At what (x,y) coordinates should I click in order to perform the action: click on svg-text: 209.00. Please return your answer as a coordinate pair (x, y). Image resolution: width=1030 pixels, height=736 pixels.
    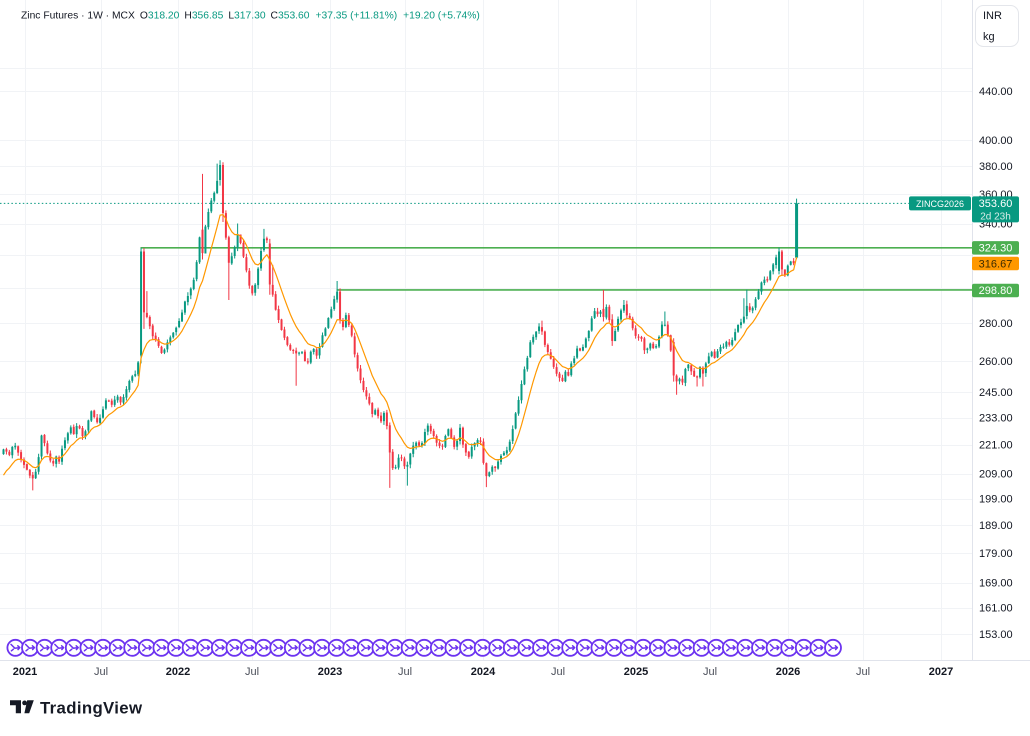
    Looking at the image, I should click on (996, 474).